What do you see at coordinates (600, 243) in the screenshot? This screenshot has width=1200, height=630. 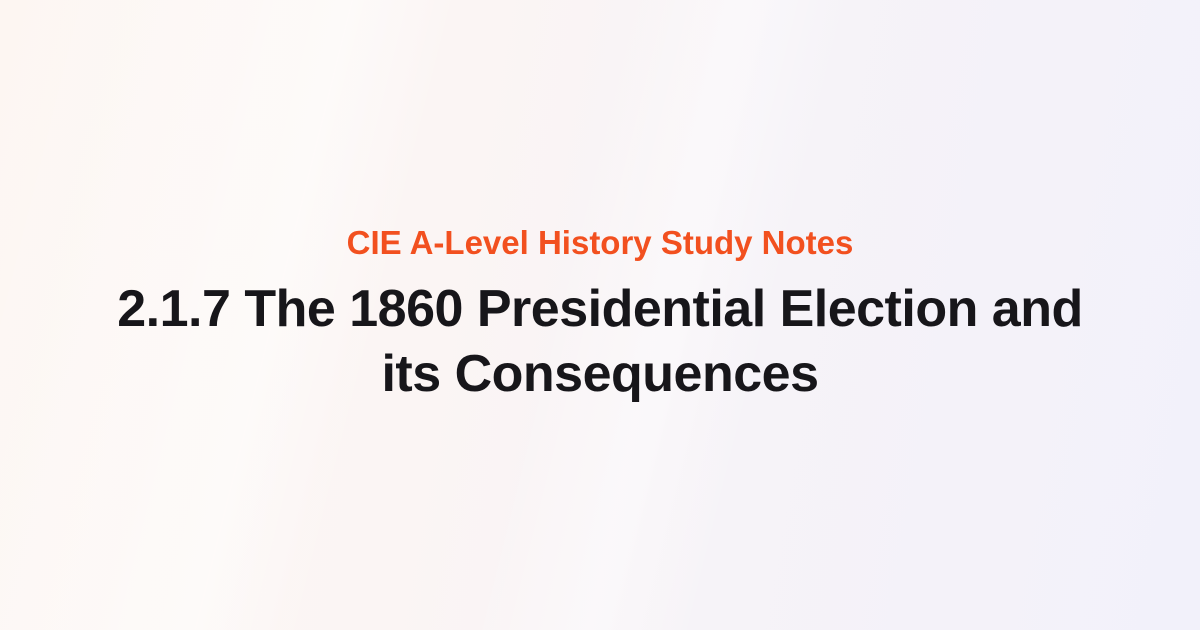 I see `eyebrow-label: CIE A-Level History Study Notes` at bounding box center [600, 243].